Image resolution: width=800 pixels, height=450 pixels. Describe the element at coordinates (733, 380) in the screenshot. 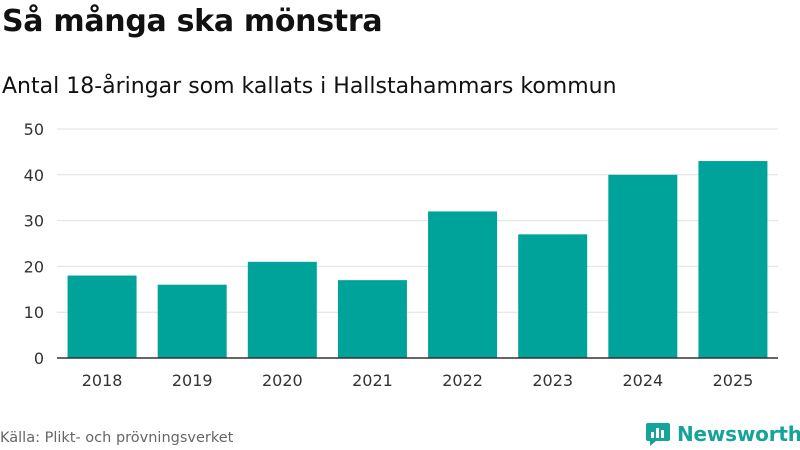

I see `x-tick-label: 2025` at that location.